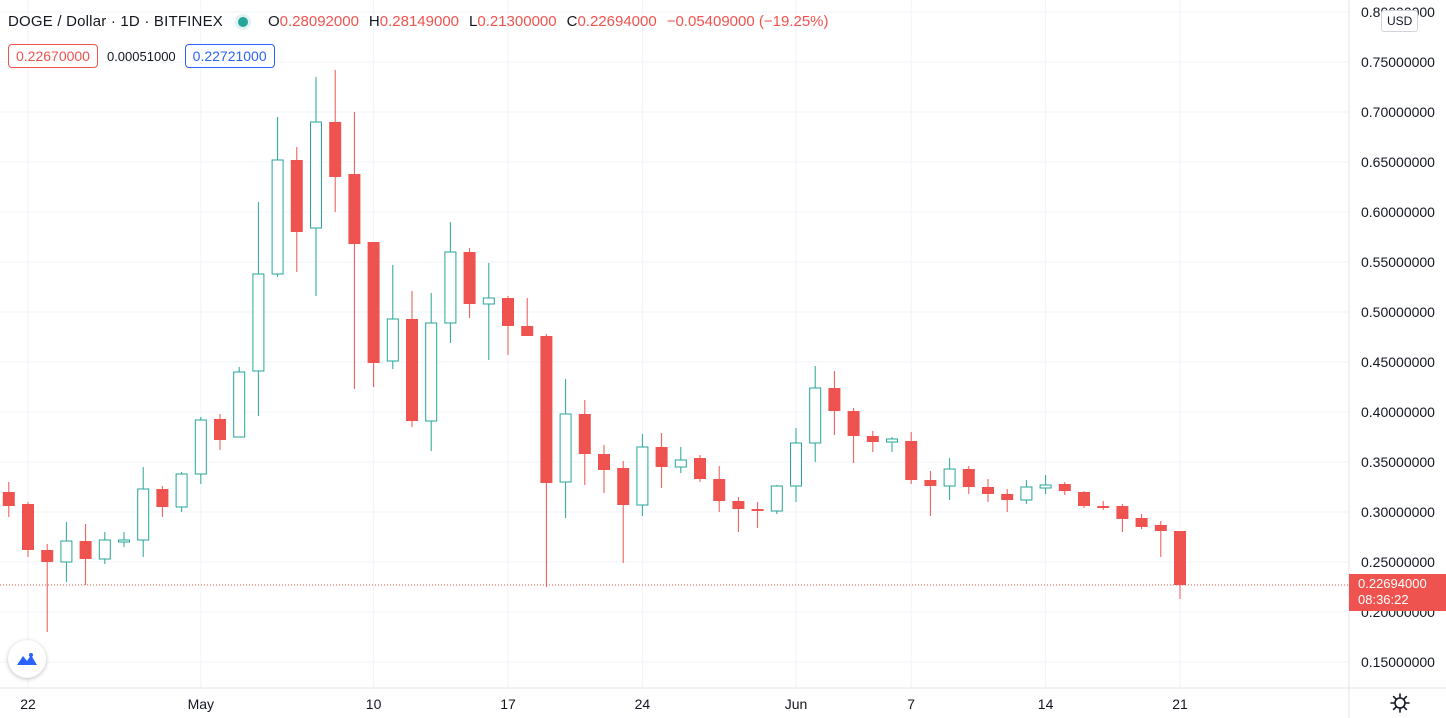 The width and height of the screenshot is (1446, 718). What do you see at coordinates (1398, 362) in the screenshot?
I see `y-tick-label: 0.45000000` at bounding box center [1398, 362].